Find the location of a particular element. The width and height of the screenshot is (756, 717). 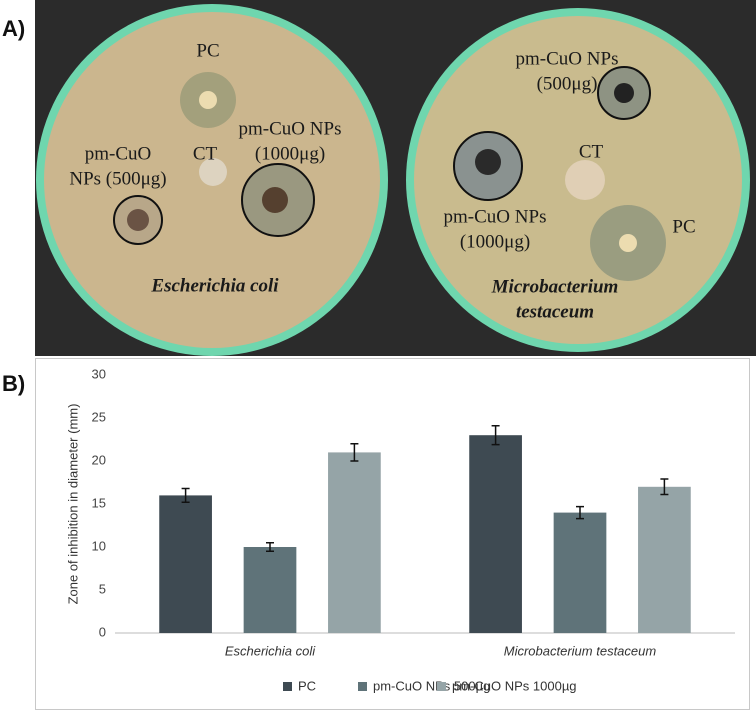

panel-label: B) is located at coordinates (13, 383).